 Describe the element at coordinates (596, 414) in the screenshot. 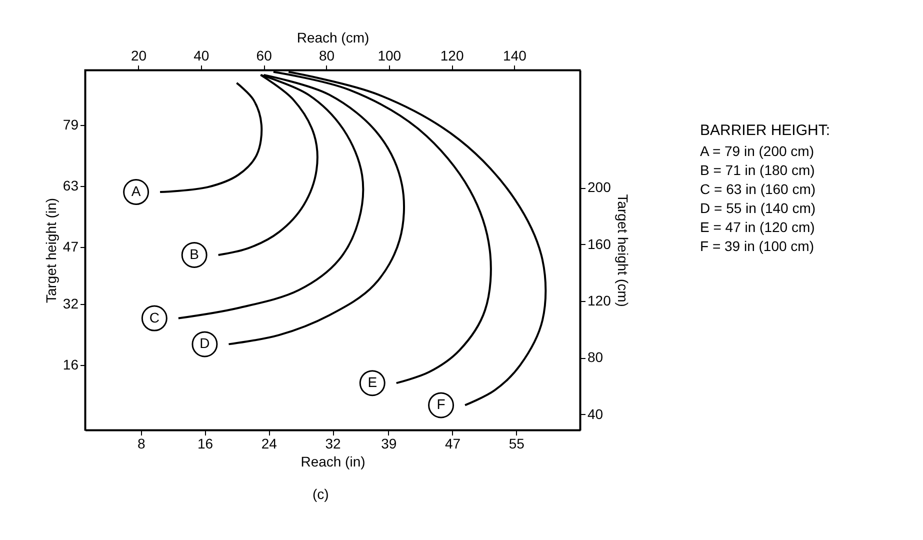

I see `y2-tick-label: 40` at that location.